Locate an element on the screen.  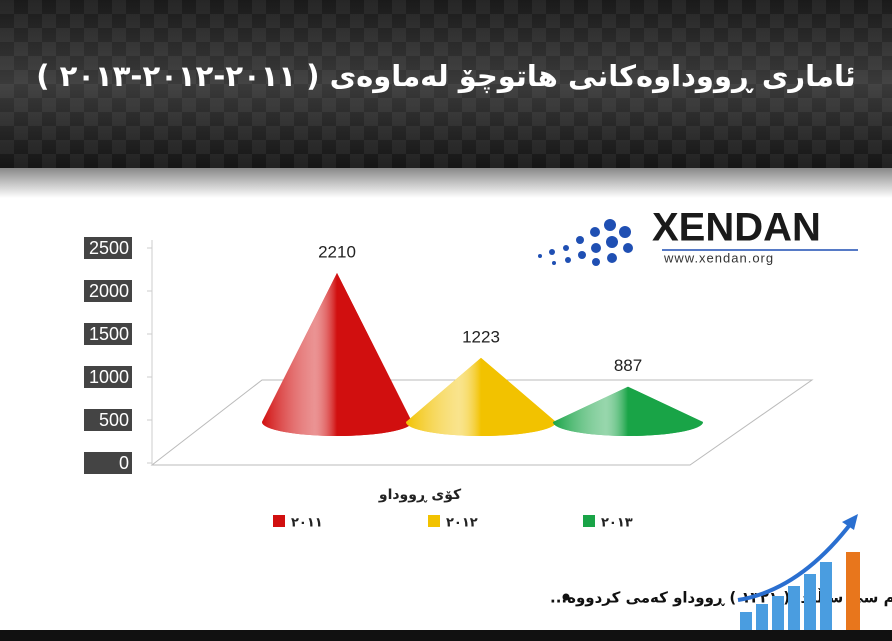
value-label: 887 is located at coordinates (628, 365).